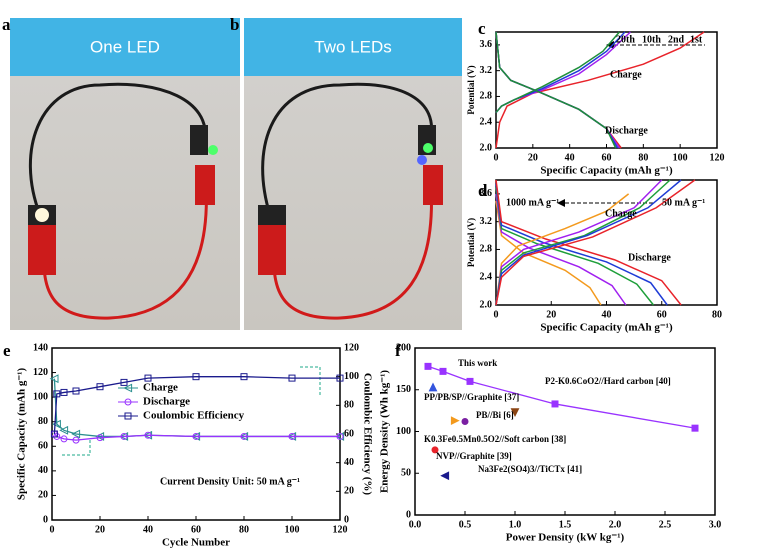 This screenshot has width=762, height=548. What do you see at coordinates (352, 46) in the screenshot?
I see `caption: Two LEDs` at bounding box center [352, 46].